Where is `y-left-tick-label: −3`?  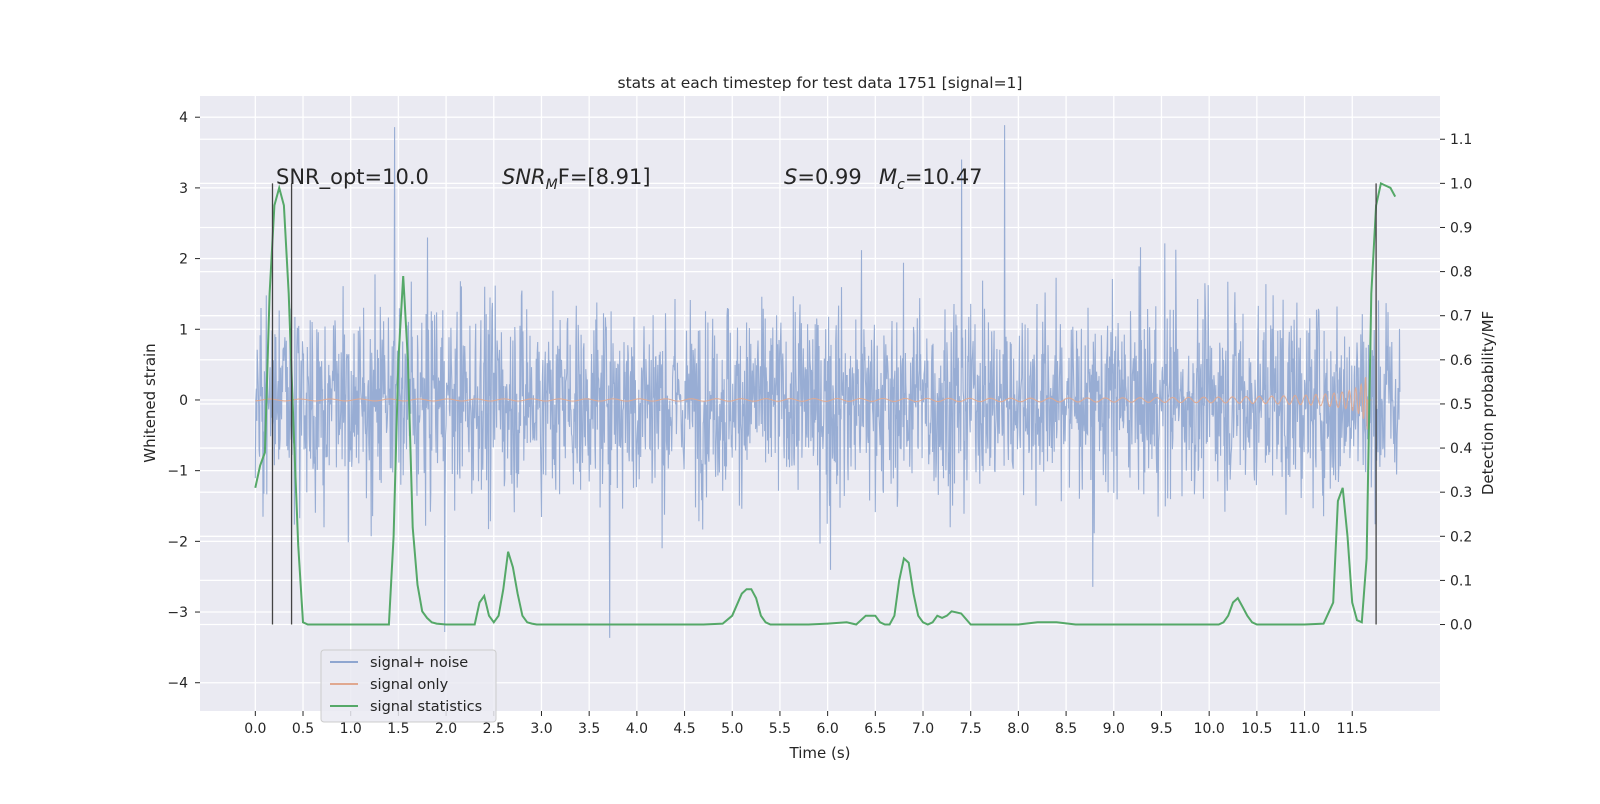
y-left-tick-label: −3 is located at coordinates (177, 613).